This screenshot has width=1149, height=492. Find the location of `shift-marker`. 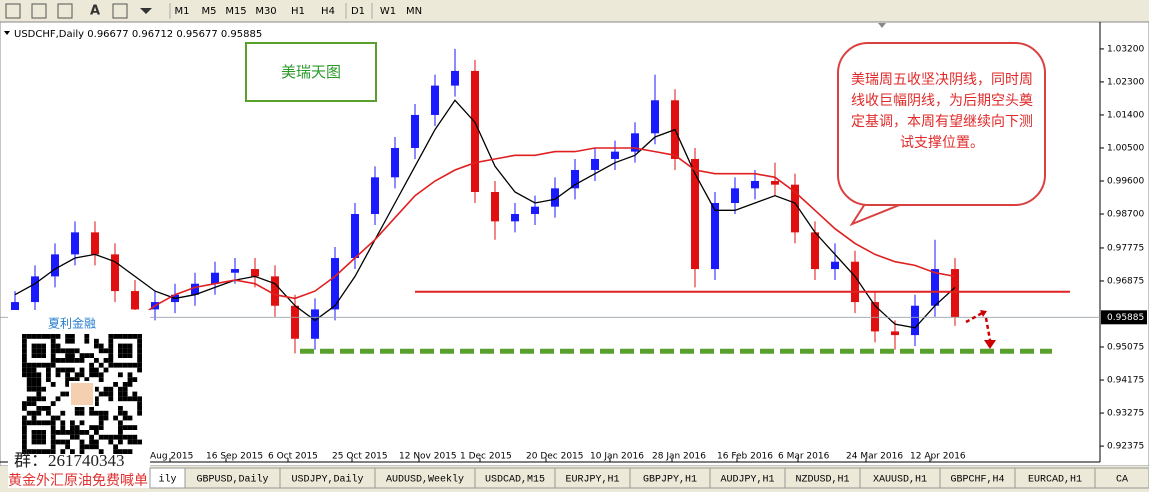

shift-marker is located at coordinates (882, 25).